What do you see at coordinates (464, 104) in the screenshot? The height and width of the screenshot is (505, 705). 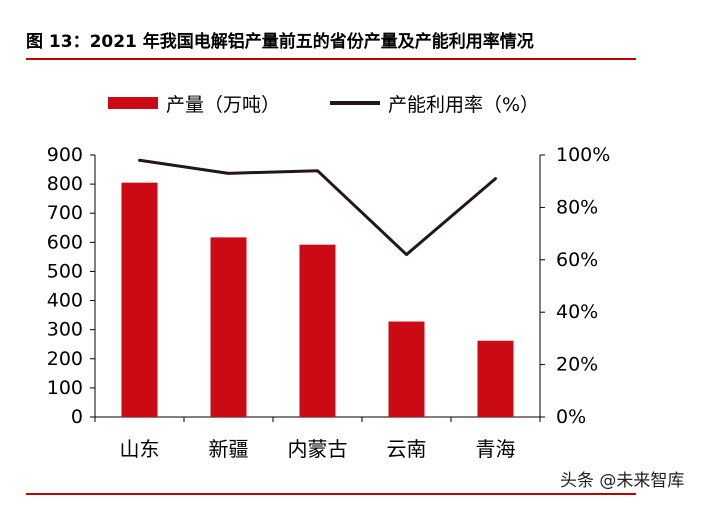 I see `legend-line-label: 产能利用率（%）` at bounding box center [464, 104].